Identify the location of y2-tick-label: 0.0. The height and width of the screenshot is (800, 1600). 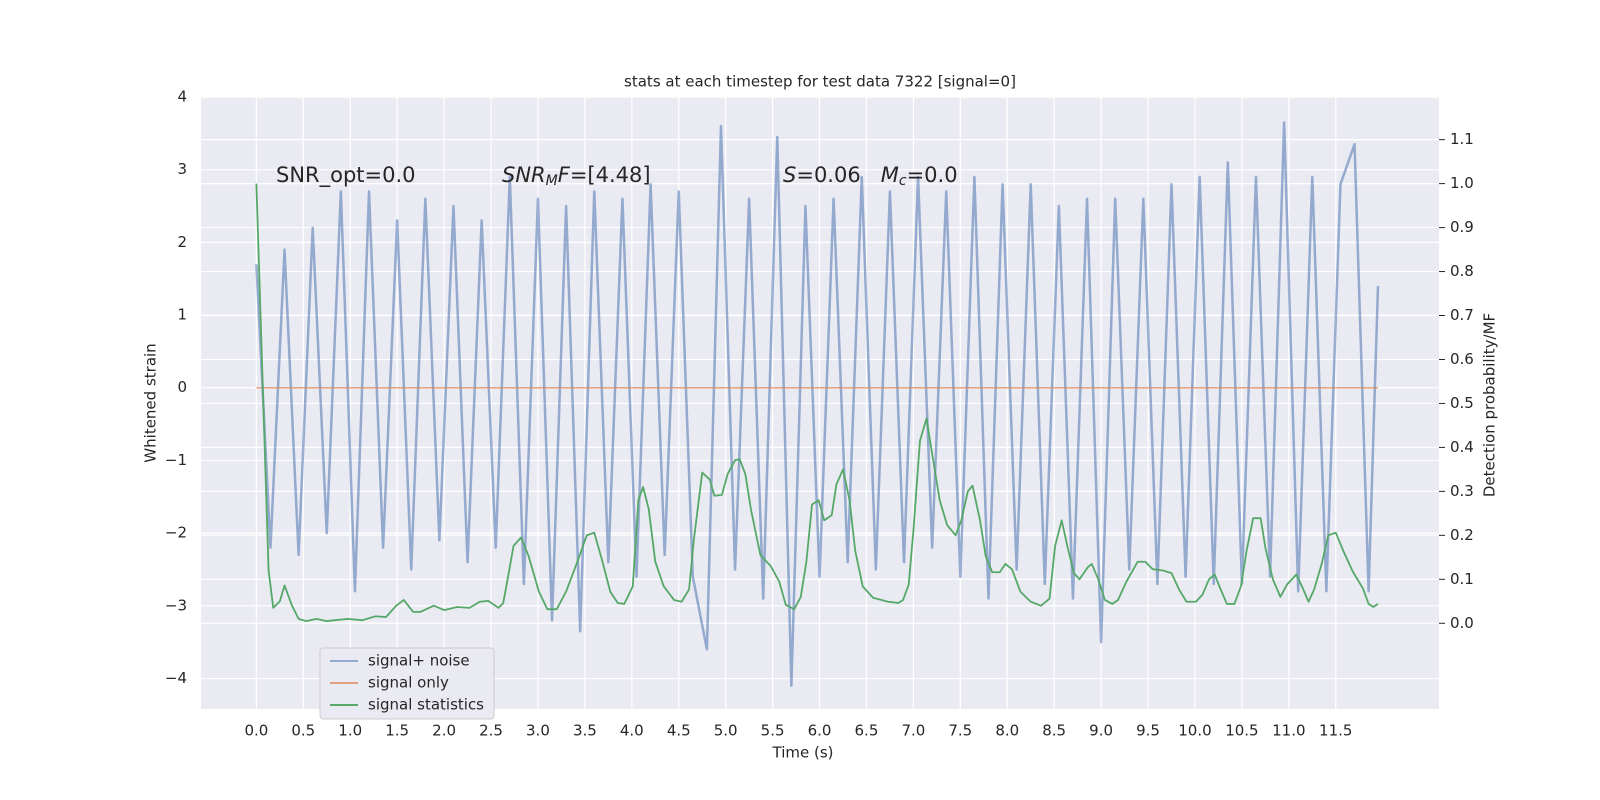
(1462, 623).